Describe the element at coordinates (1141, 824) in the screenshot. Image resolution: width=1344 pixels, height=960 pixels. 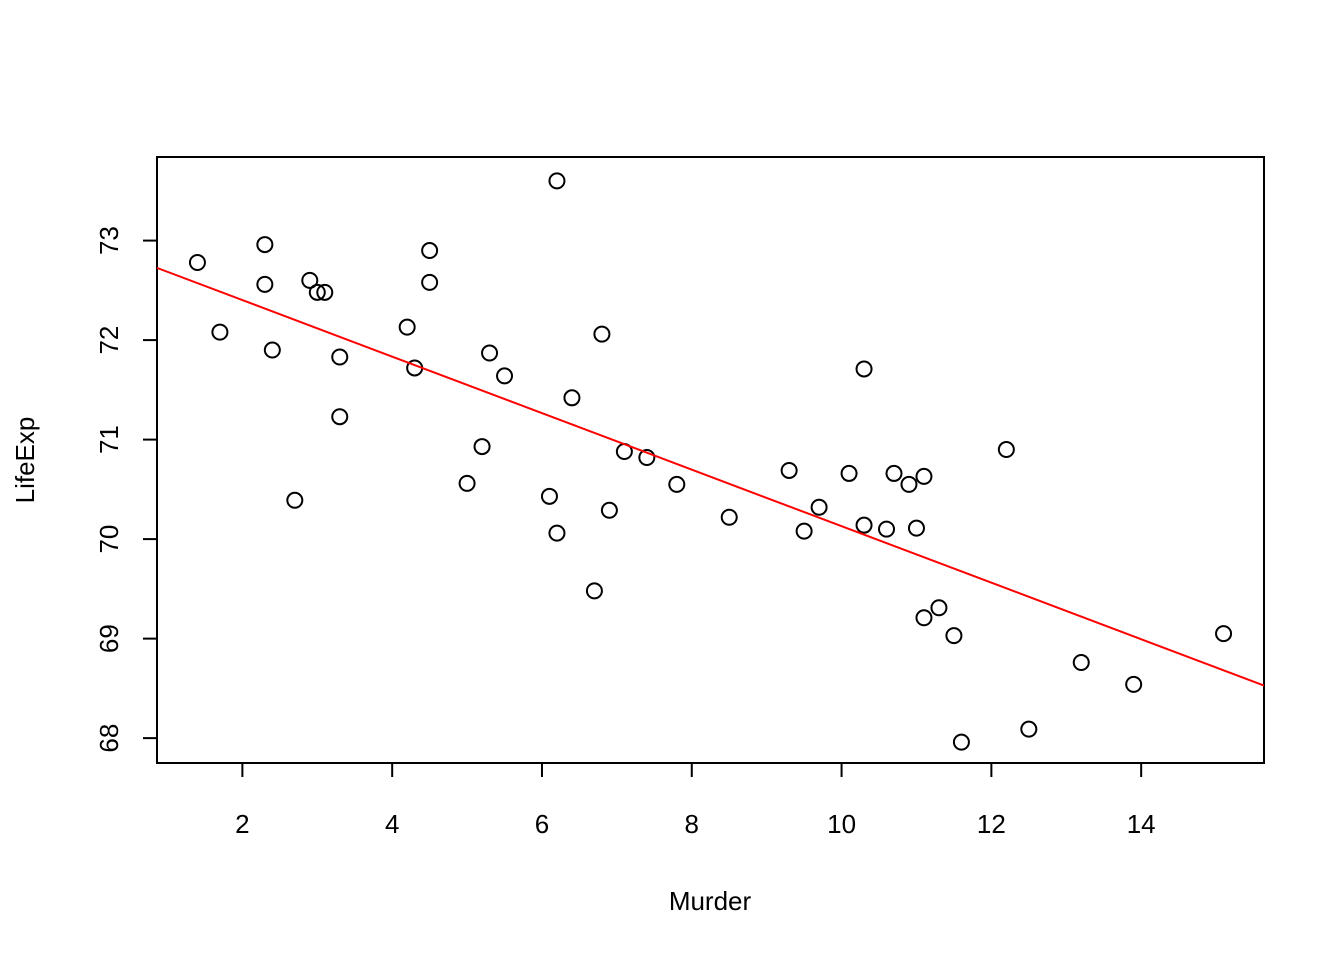
I see `x-tick-label: 14` at that location.